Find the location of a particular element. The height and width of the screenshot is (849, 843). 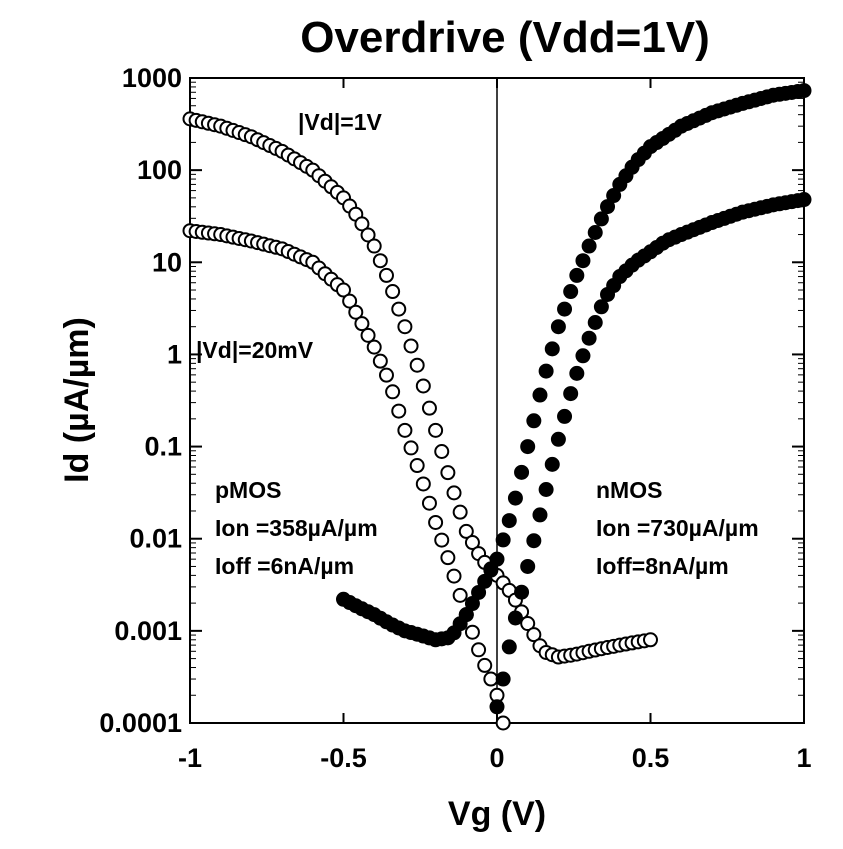

y-tick-label: 100 is located at coordinates (159, 170).